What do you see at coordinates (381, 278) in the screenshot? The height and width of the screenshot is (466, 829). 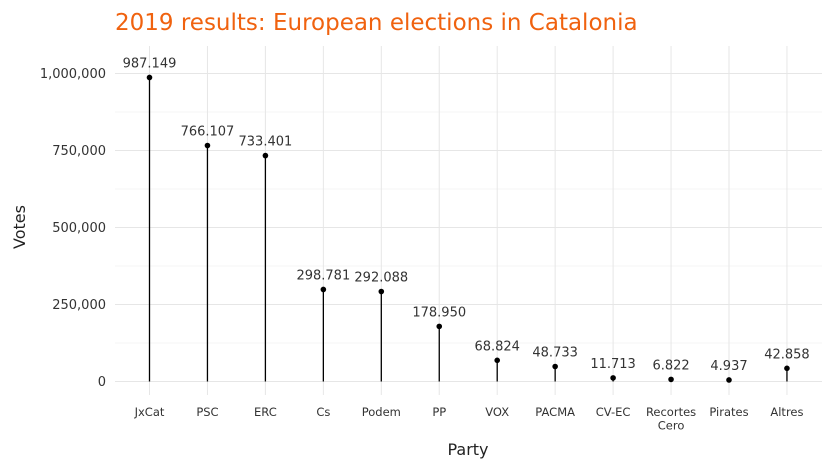 I see `data-label: 292.088` at bounding box center [381, 278].